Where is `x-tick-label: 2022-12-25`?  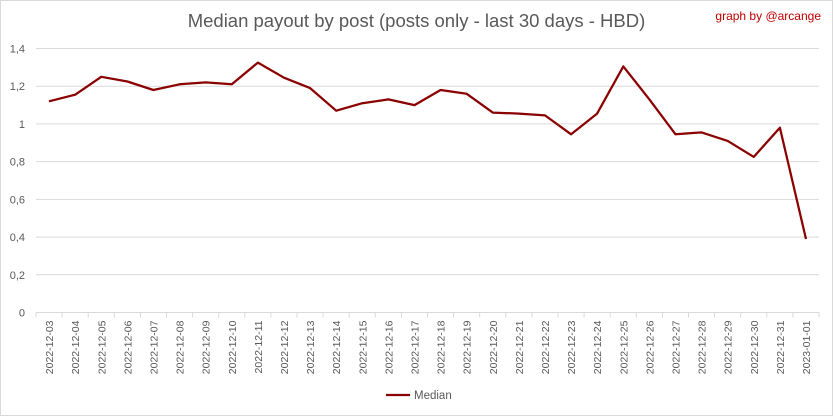 x-tick-label: 2022-12-25 is located at coordinates (624, 347).